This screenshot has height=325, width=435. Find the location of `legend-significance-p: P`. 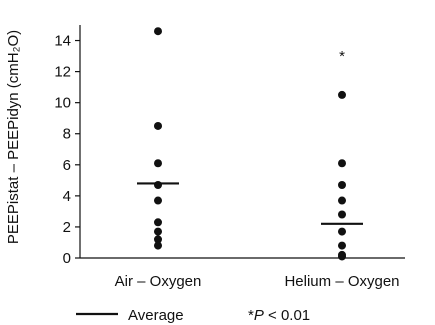

legend-significance-p: P is located at coordinates (259, 315).